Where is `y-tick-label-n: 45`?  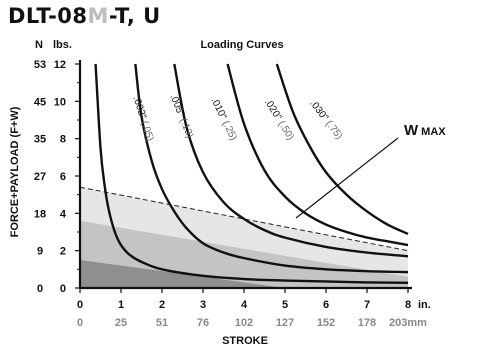
y-tick-label-n: 45 is located at coordinates (40, 102).